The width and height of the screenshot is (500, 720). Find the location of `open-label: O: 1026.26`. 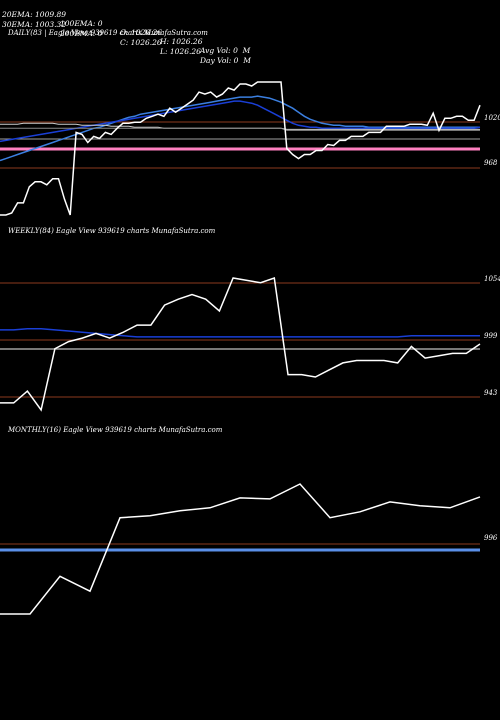

open-label: O: 1026.26 is located at coordinates (141, 32).